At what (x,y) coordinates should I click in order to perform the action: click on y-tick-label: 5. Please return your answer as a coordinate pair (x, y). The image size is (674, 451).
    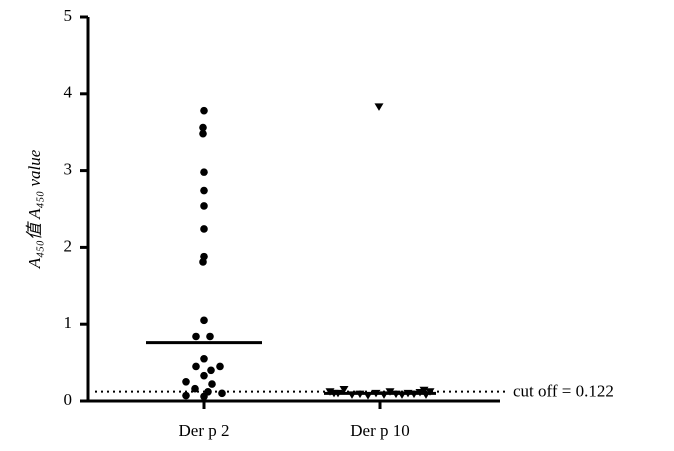
    Looking at the image, I should click on (68, 15).